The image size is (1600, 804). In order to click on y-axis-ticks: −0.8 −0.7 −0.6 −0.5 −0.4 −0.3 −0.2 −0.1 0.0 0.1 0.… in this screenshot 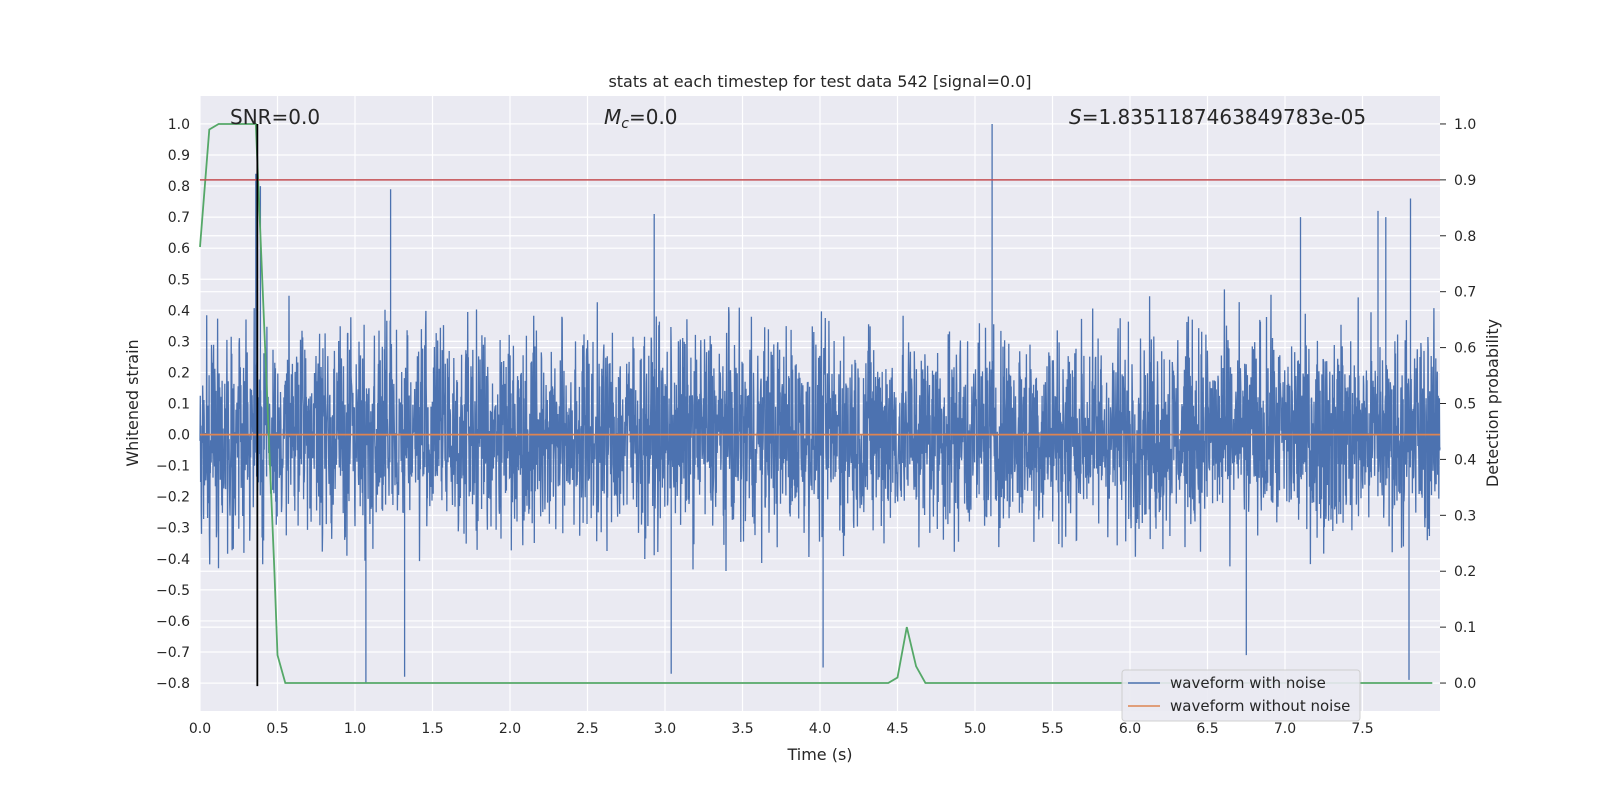, I will do `click(173, 404)`.